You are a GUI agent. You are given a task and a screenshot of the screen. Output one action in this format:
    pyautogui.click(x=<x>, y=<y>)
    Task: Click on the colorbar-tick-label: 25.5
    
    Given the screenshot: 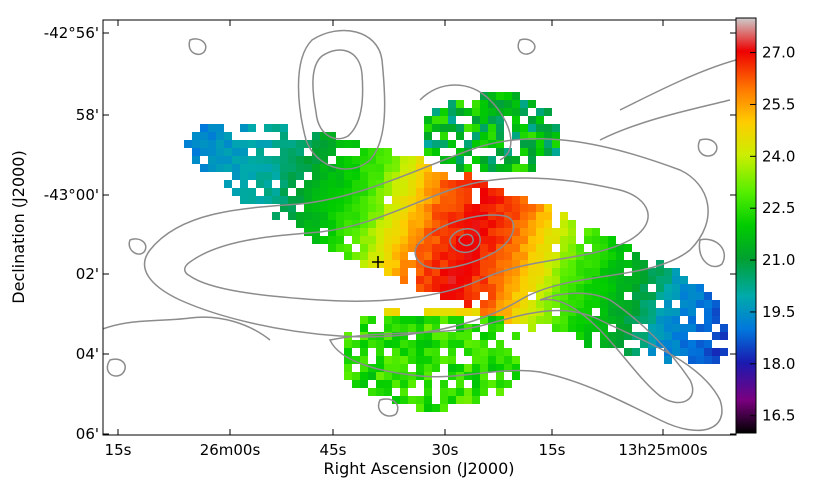 What is the action you would take?
    pyautogui.click(x=778, y=104)
    